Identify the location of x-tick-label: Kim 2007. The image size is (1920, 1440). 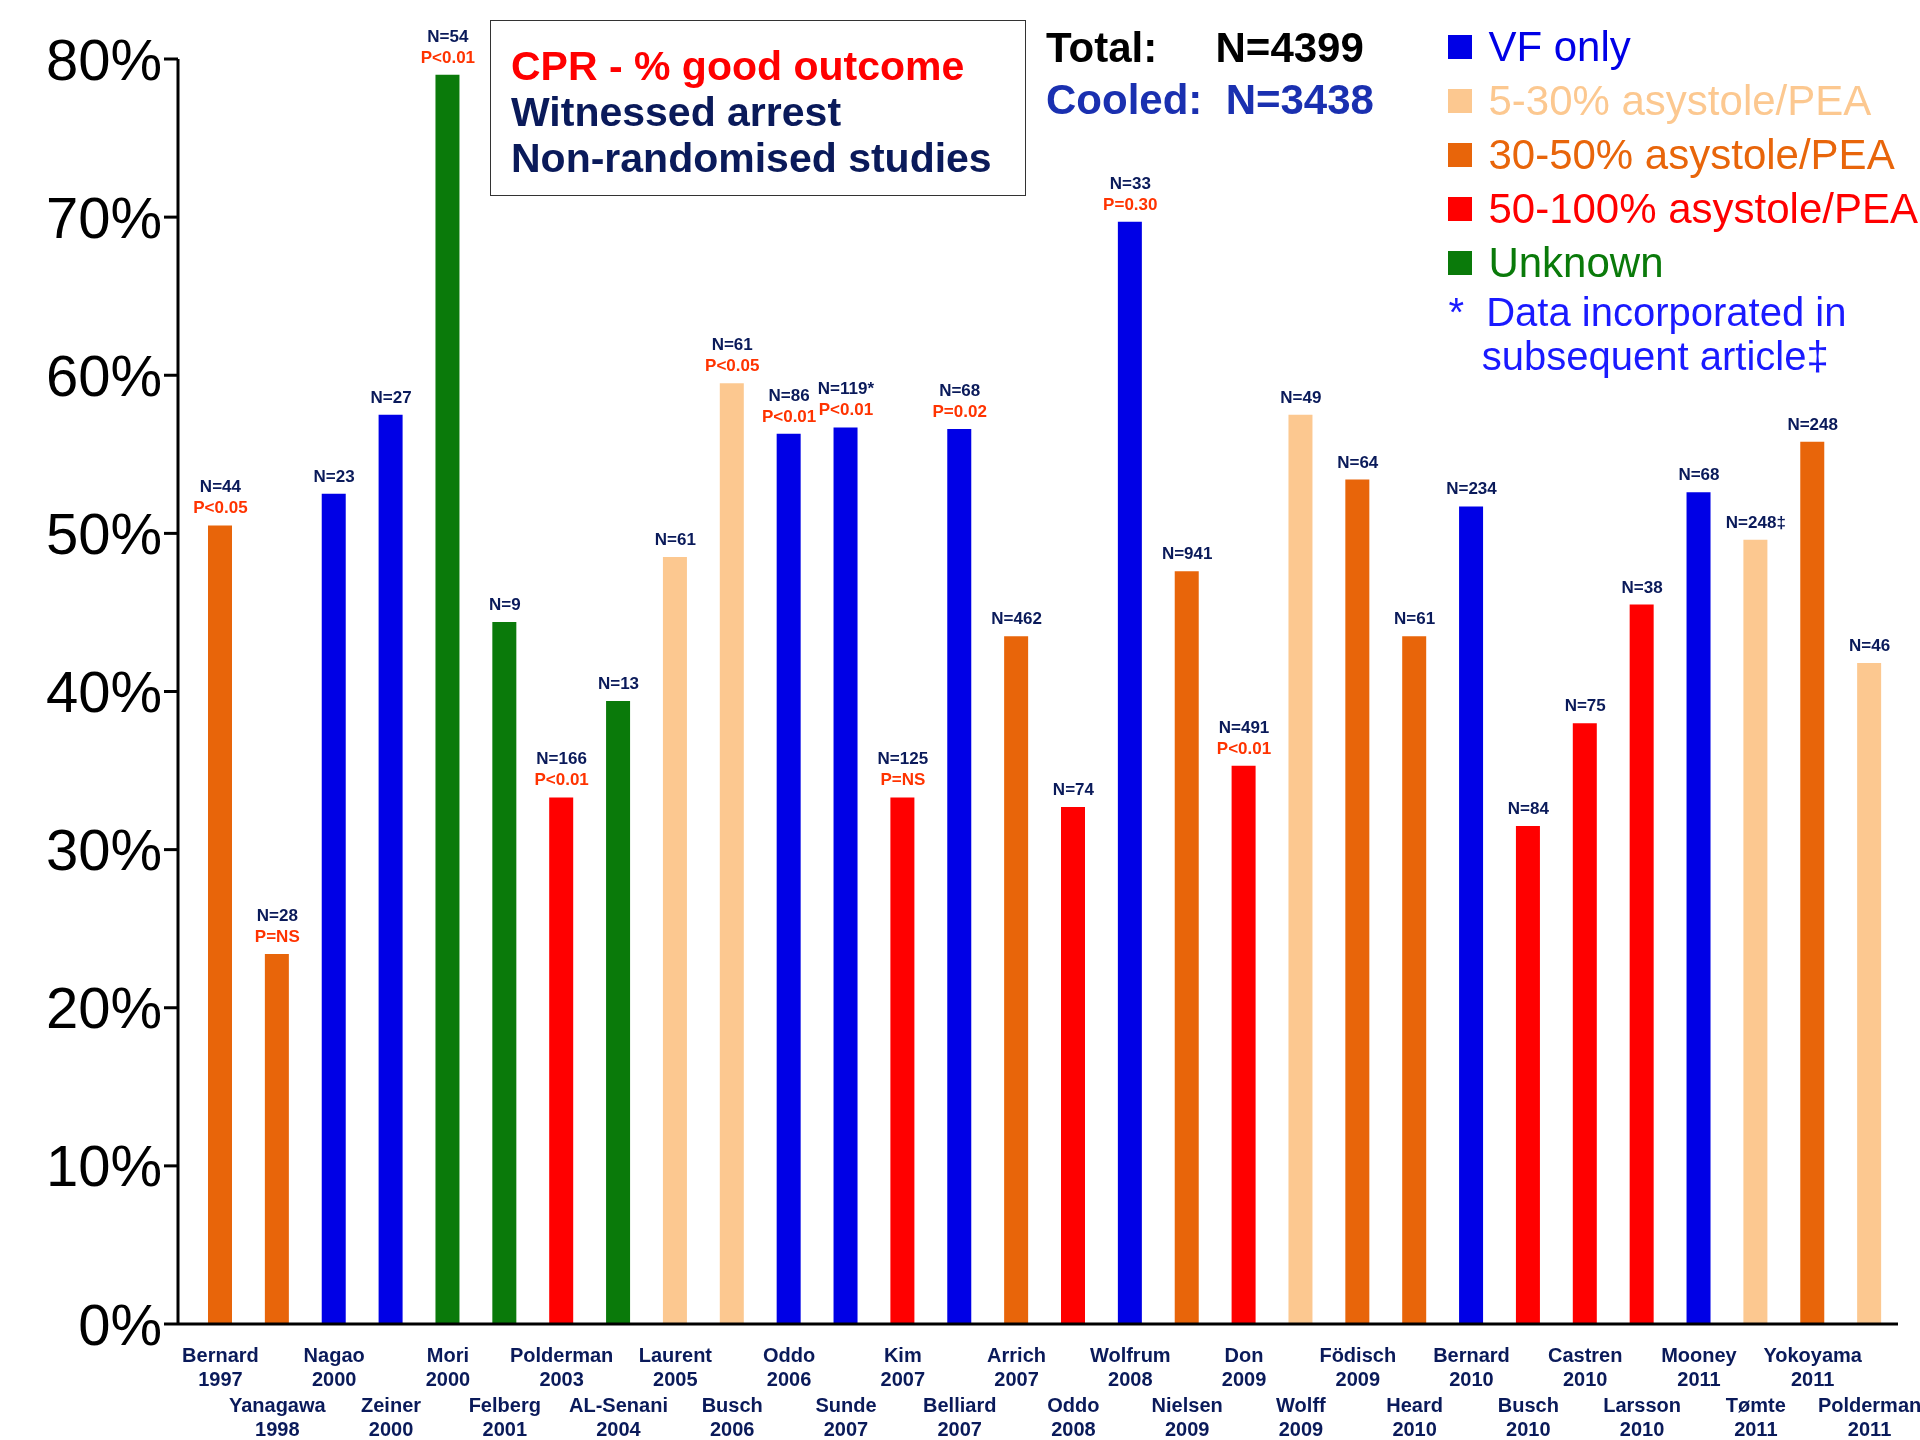
(903, 1367).